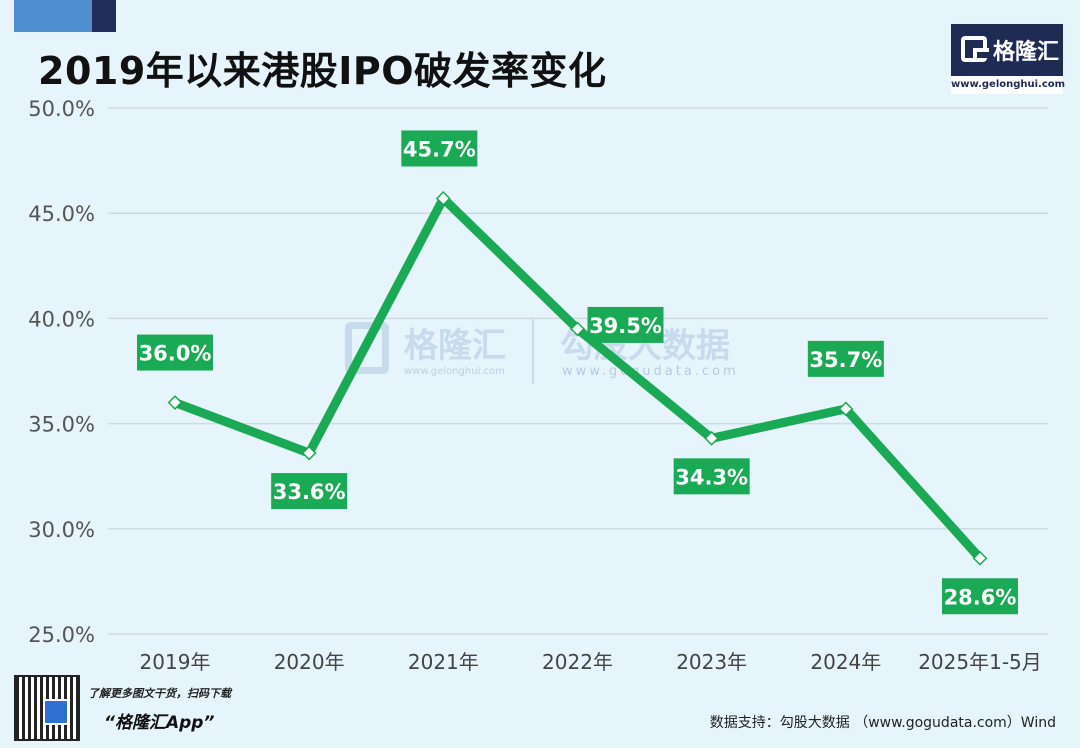 The width and height of the screenshot is (1080, 748). I want to click on promo-app-name: “格隆汇App”, so click(159, 723).